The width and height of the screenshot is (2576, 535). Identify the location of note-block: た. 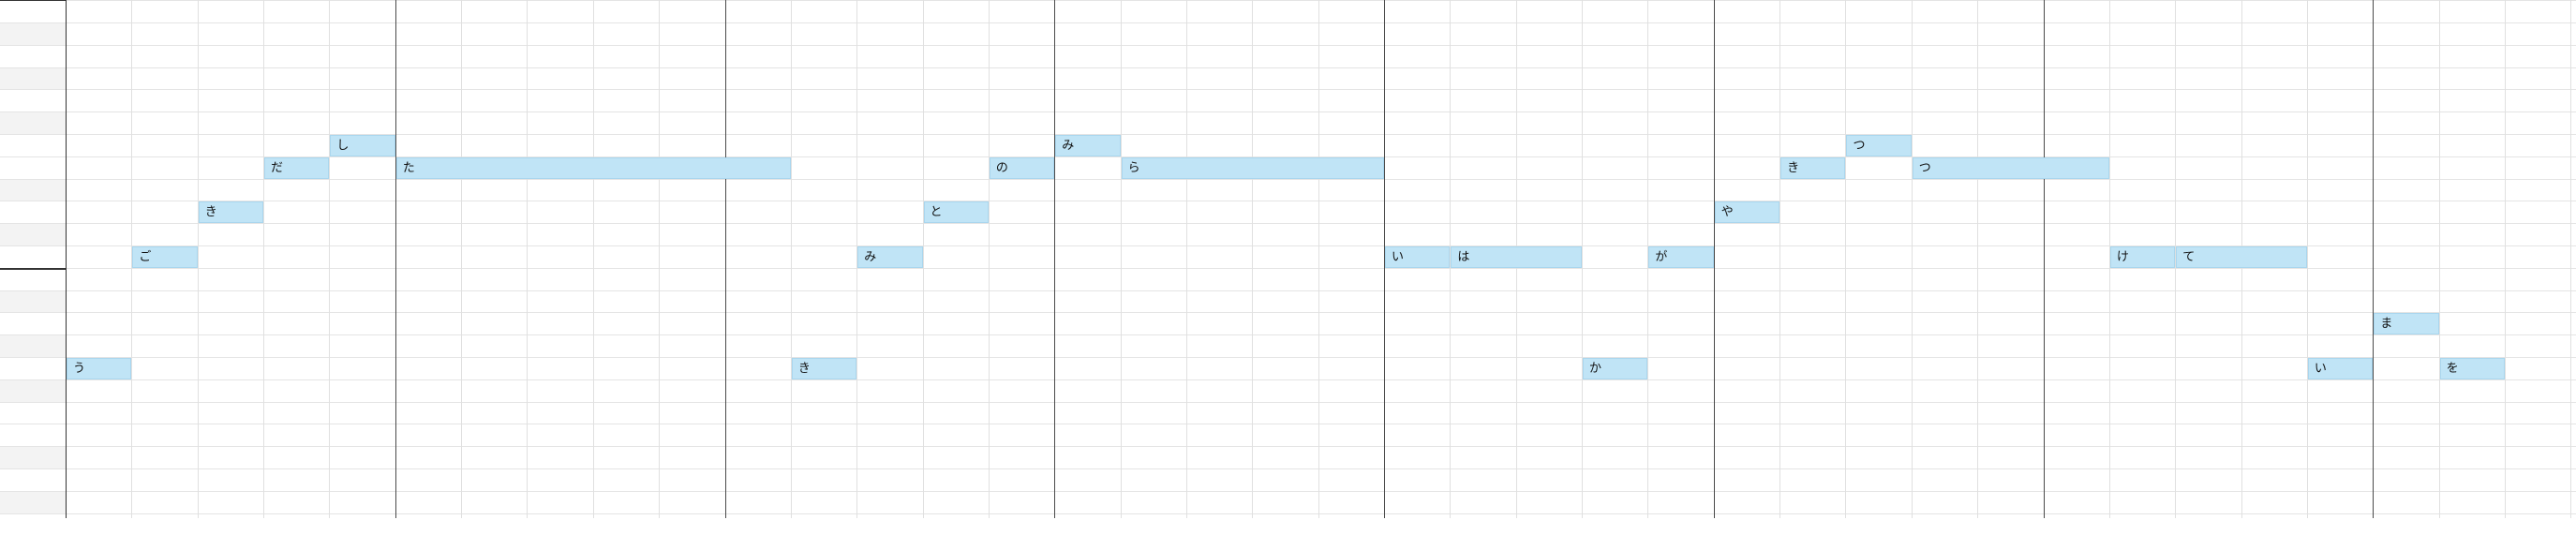
(593, 168).